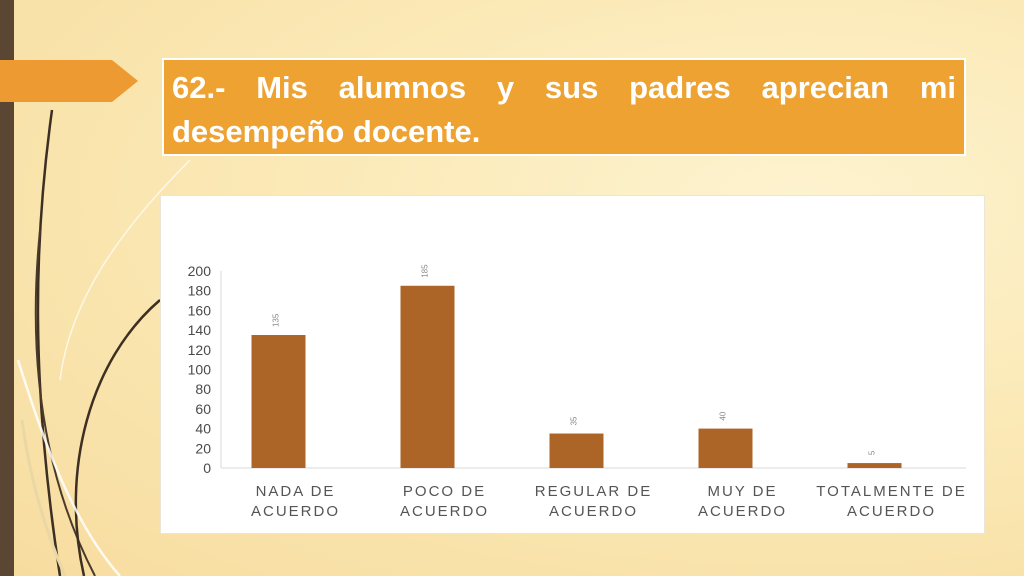  What do you see at coordinates (742, 501) in the screenshot?
I see `x-category-label: MUY DE ACUERDO` at bounding box center [742, 501].